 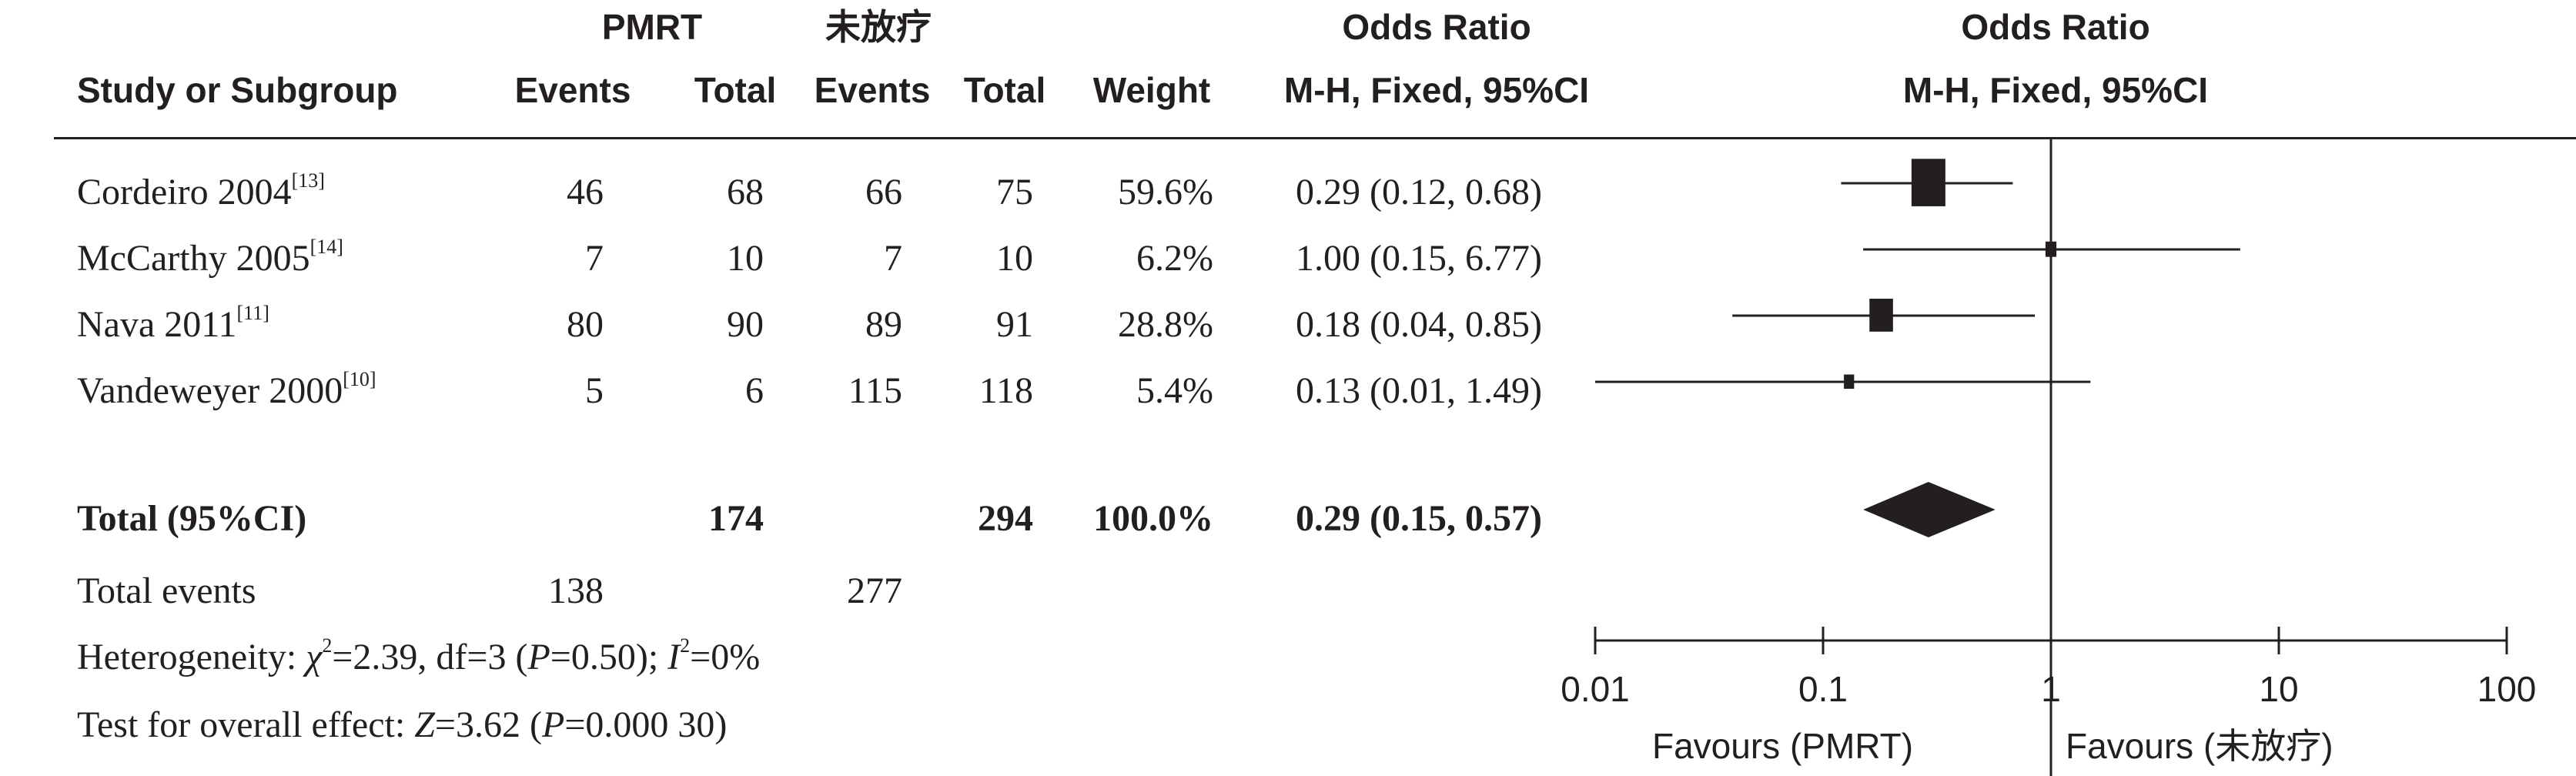 I want to click on total-events2: 277, so click(x=875, y=590).